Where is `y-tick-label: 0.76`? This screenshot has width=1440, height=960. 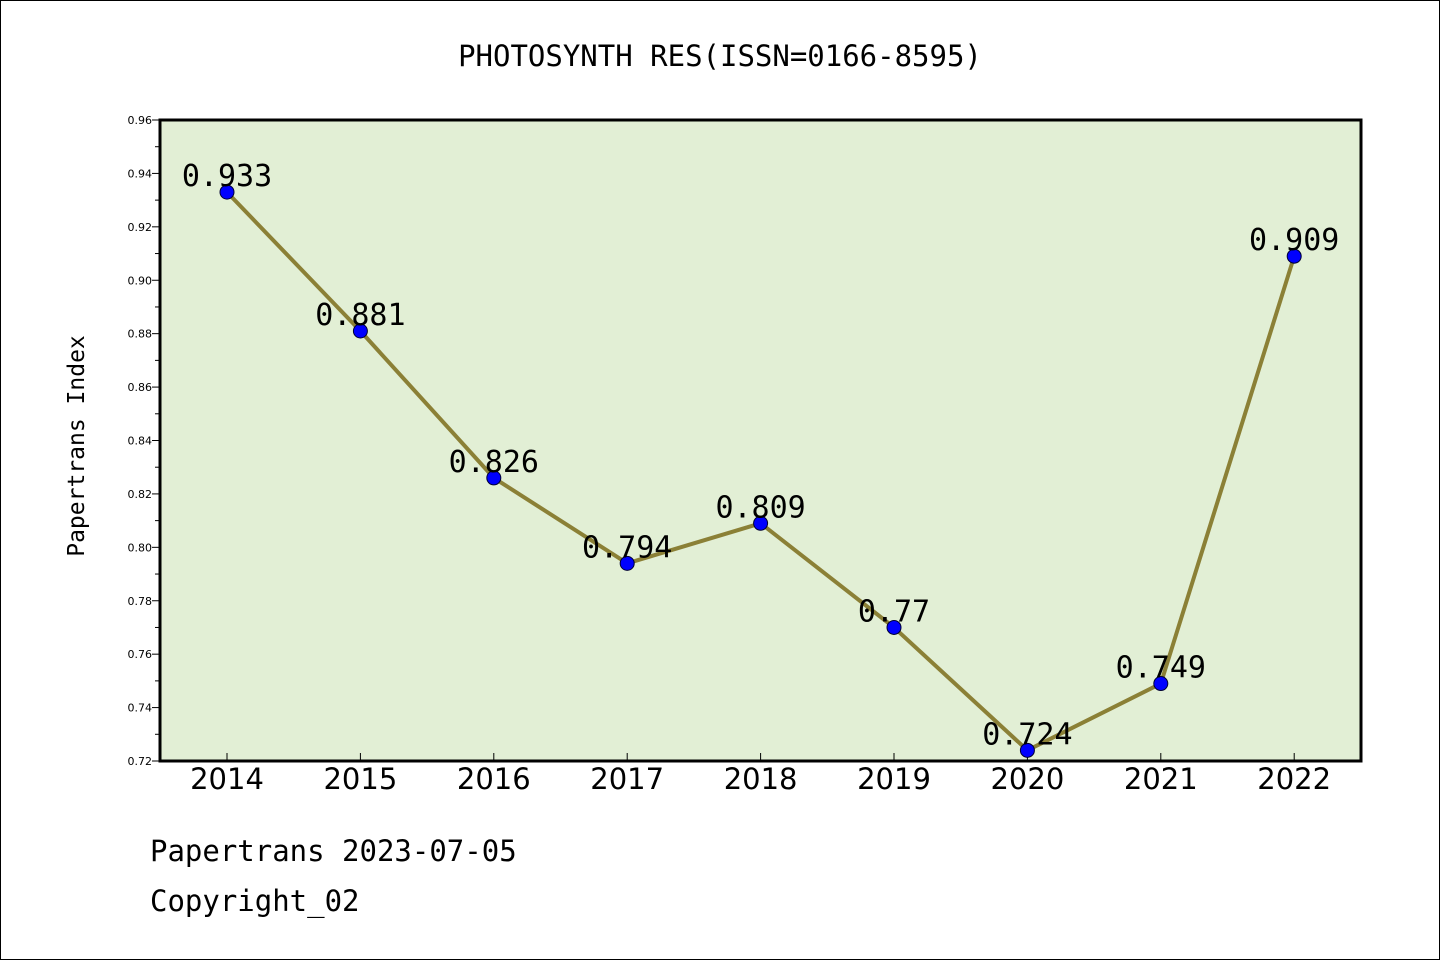
y-tick-label: 0.76 is located at coordinates (140, 654).